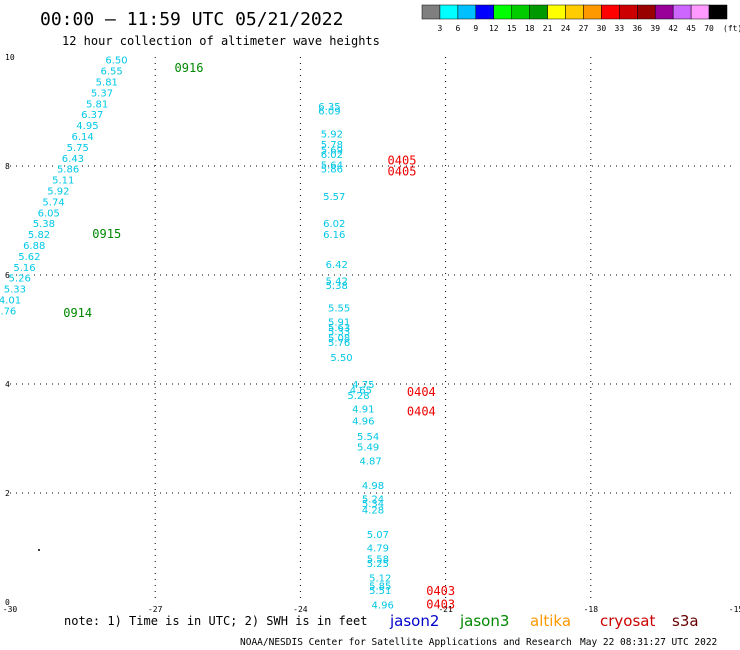  What do you see at coordinates (637, 28) in the screenshot?
I see `colorbar-label: 36` at bounding box center [637, 28].